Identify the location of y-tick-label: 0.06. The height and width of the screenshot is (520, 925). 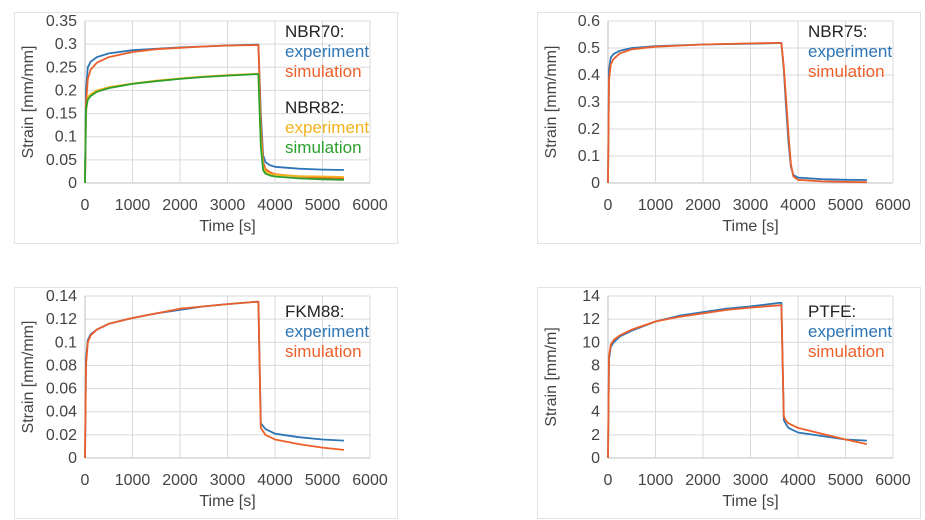
(61, 389).